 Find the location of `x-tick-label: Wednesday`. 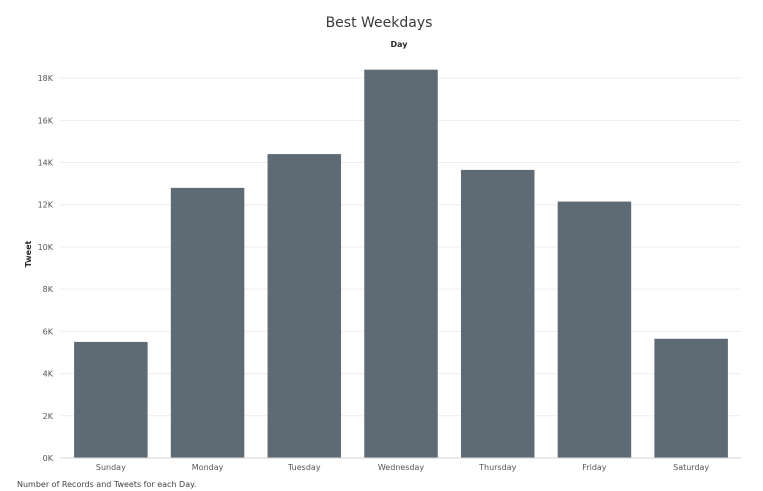

x-tick-label: Wednesday is located at coordinates (401, 467).